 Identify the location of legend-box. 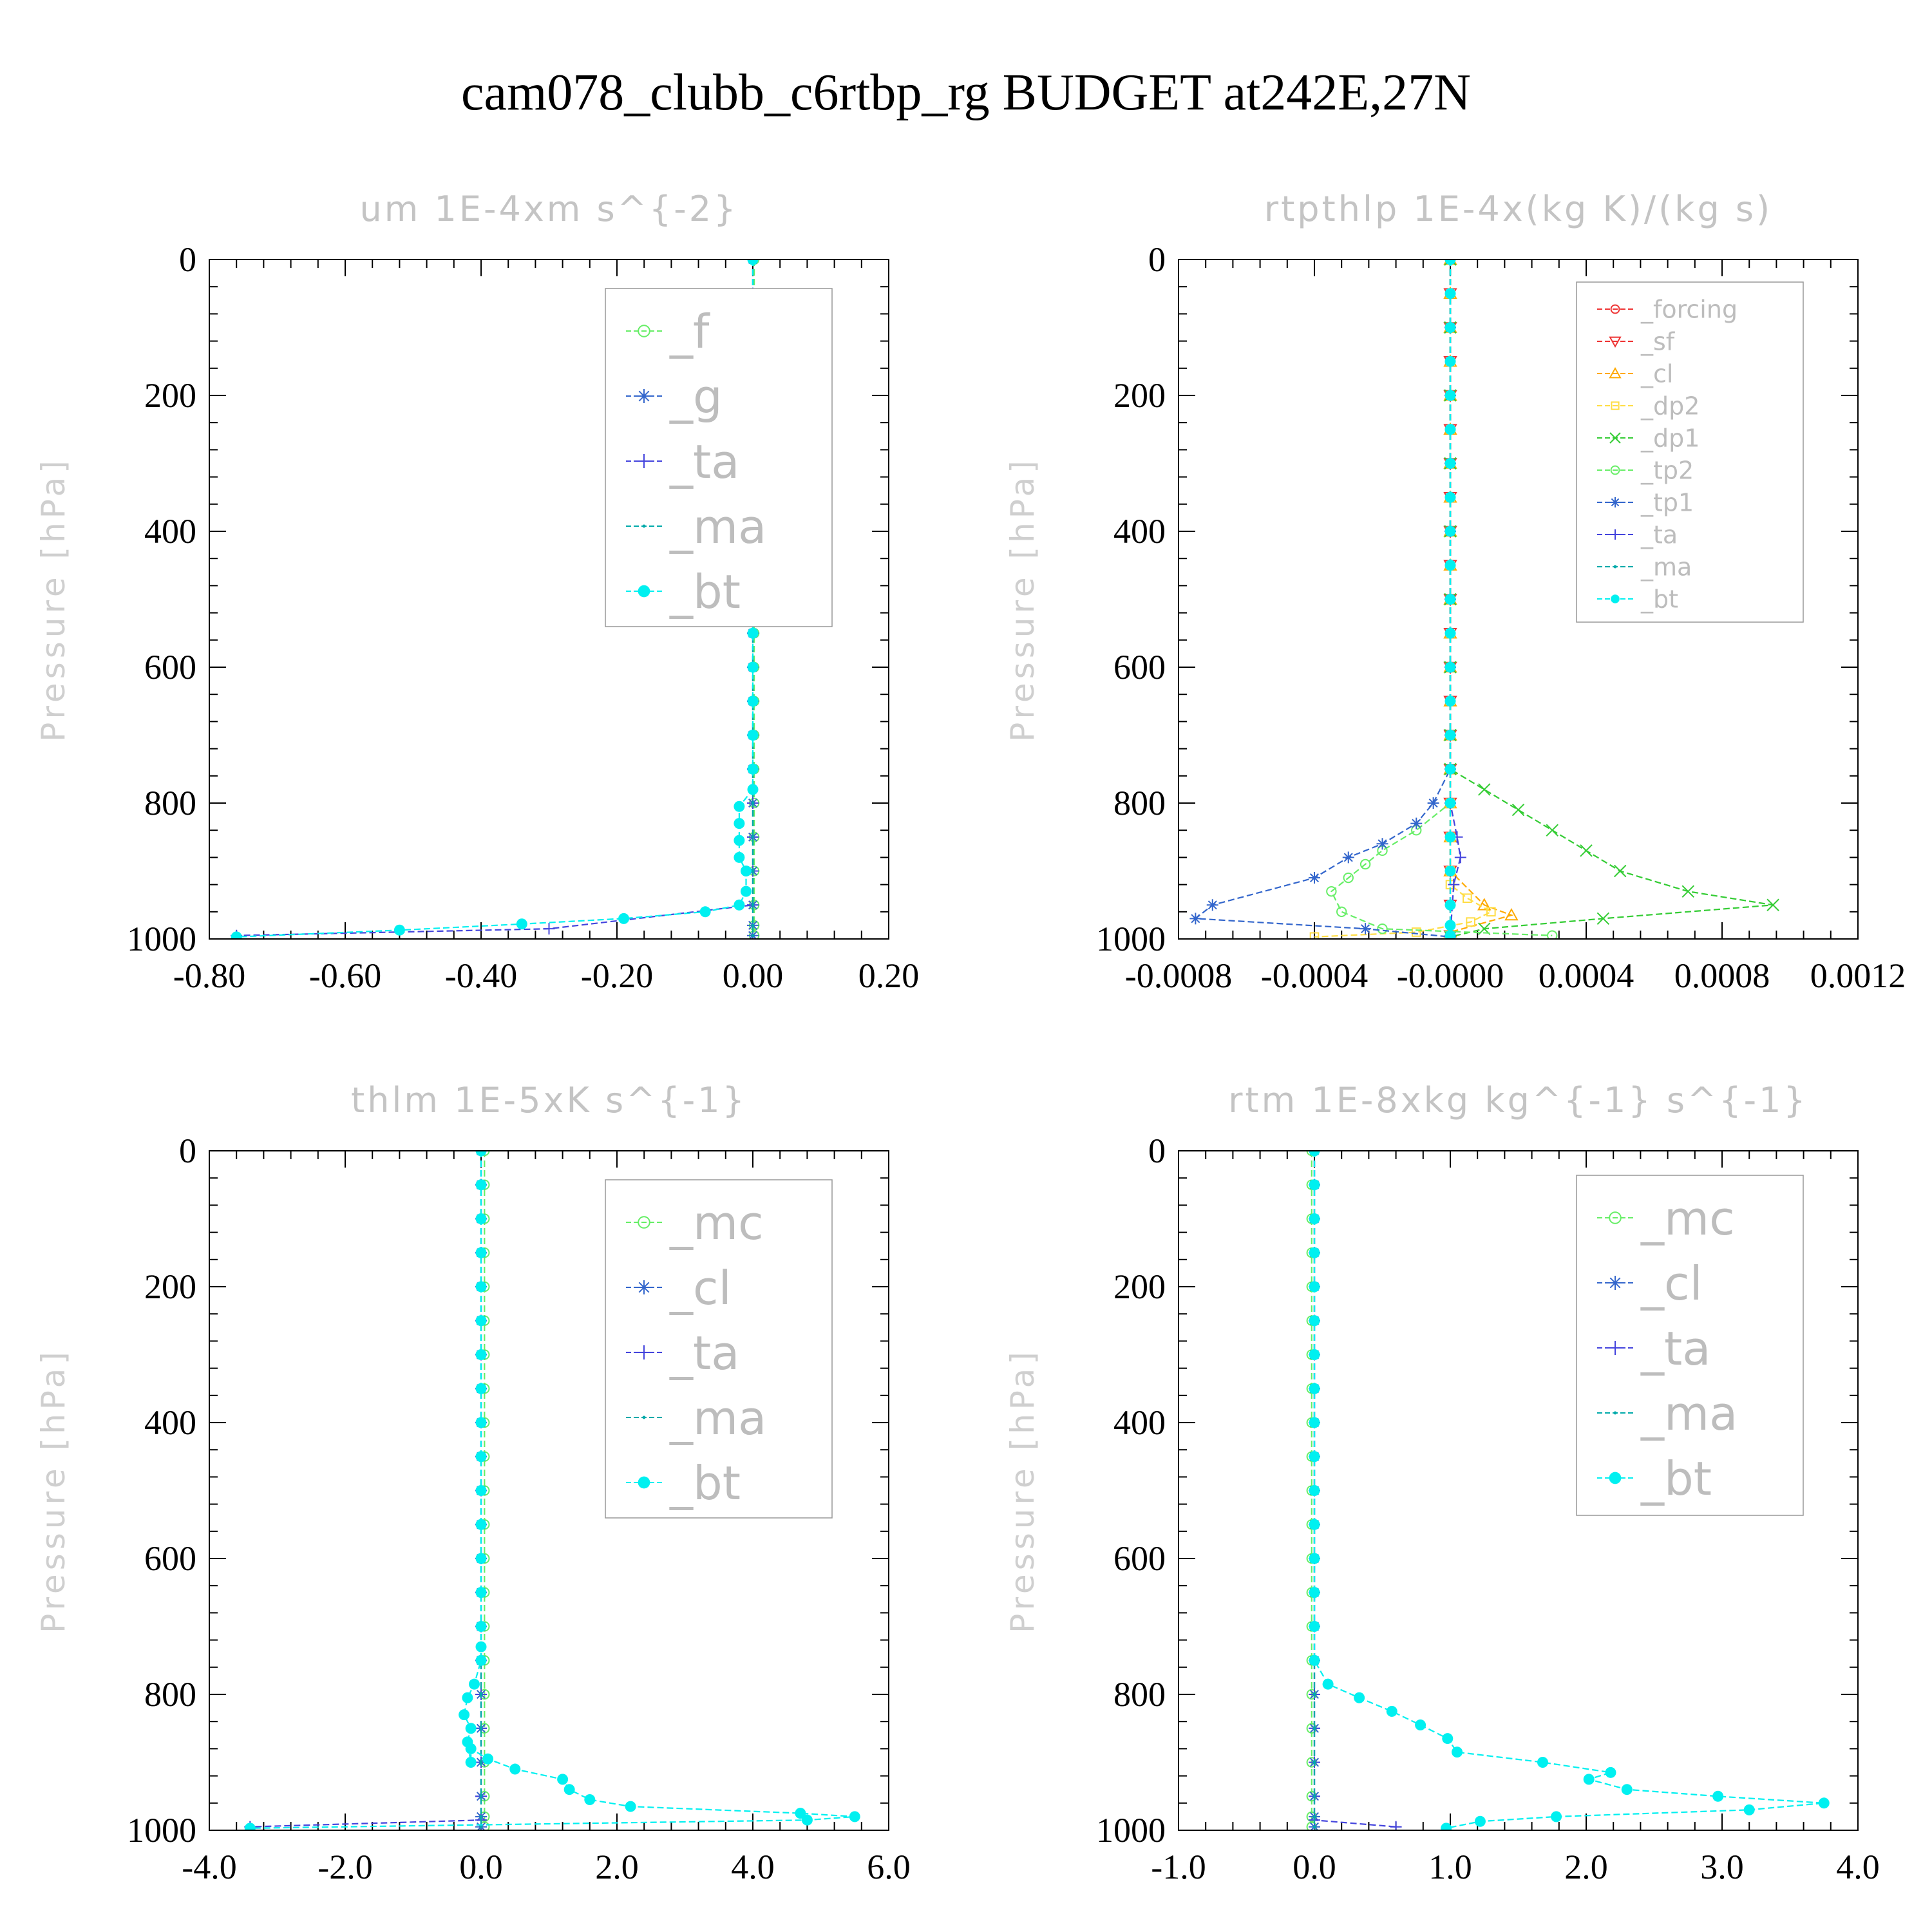
(719, 458).